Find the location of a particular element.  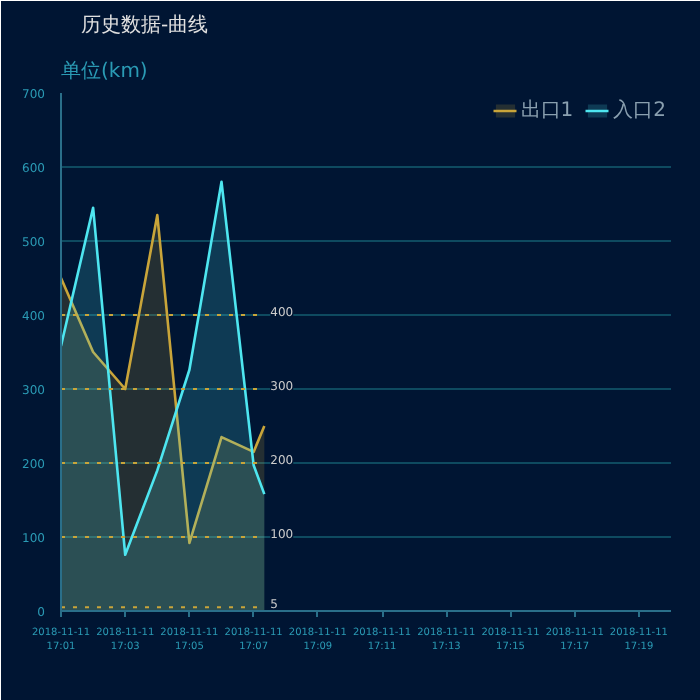

y-axis-title: 单位(km) is located at coordinates (104, 71).